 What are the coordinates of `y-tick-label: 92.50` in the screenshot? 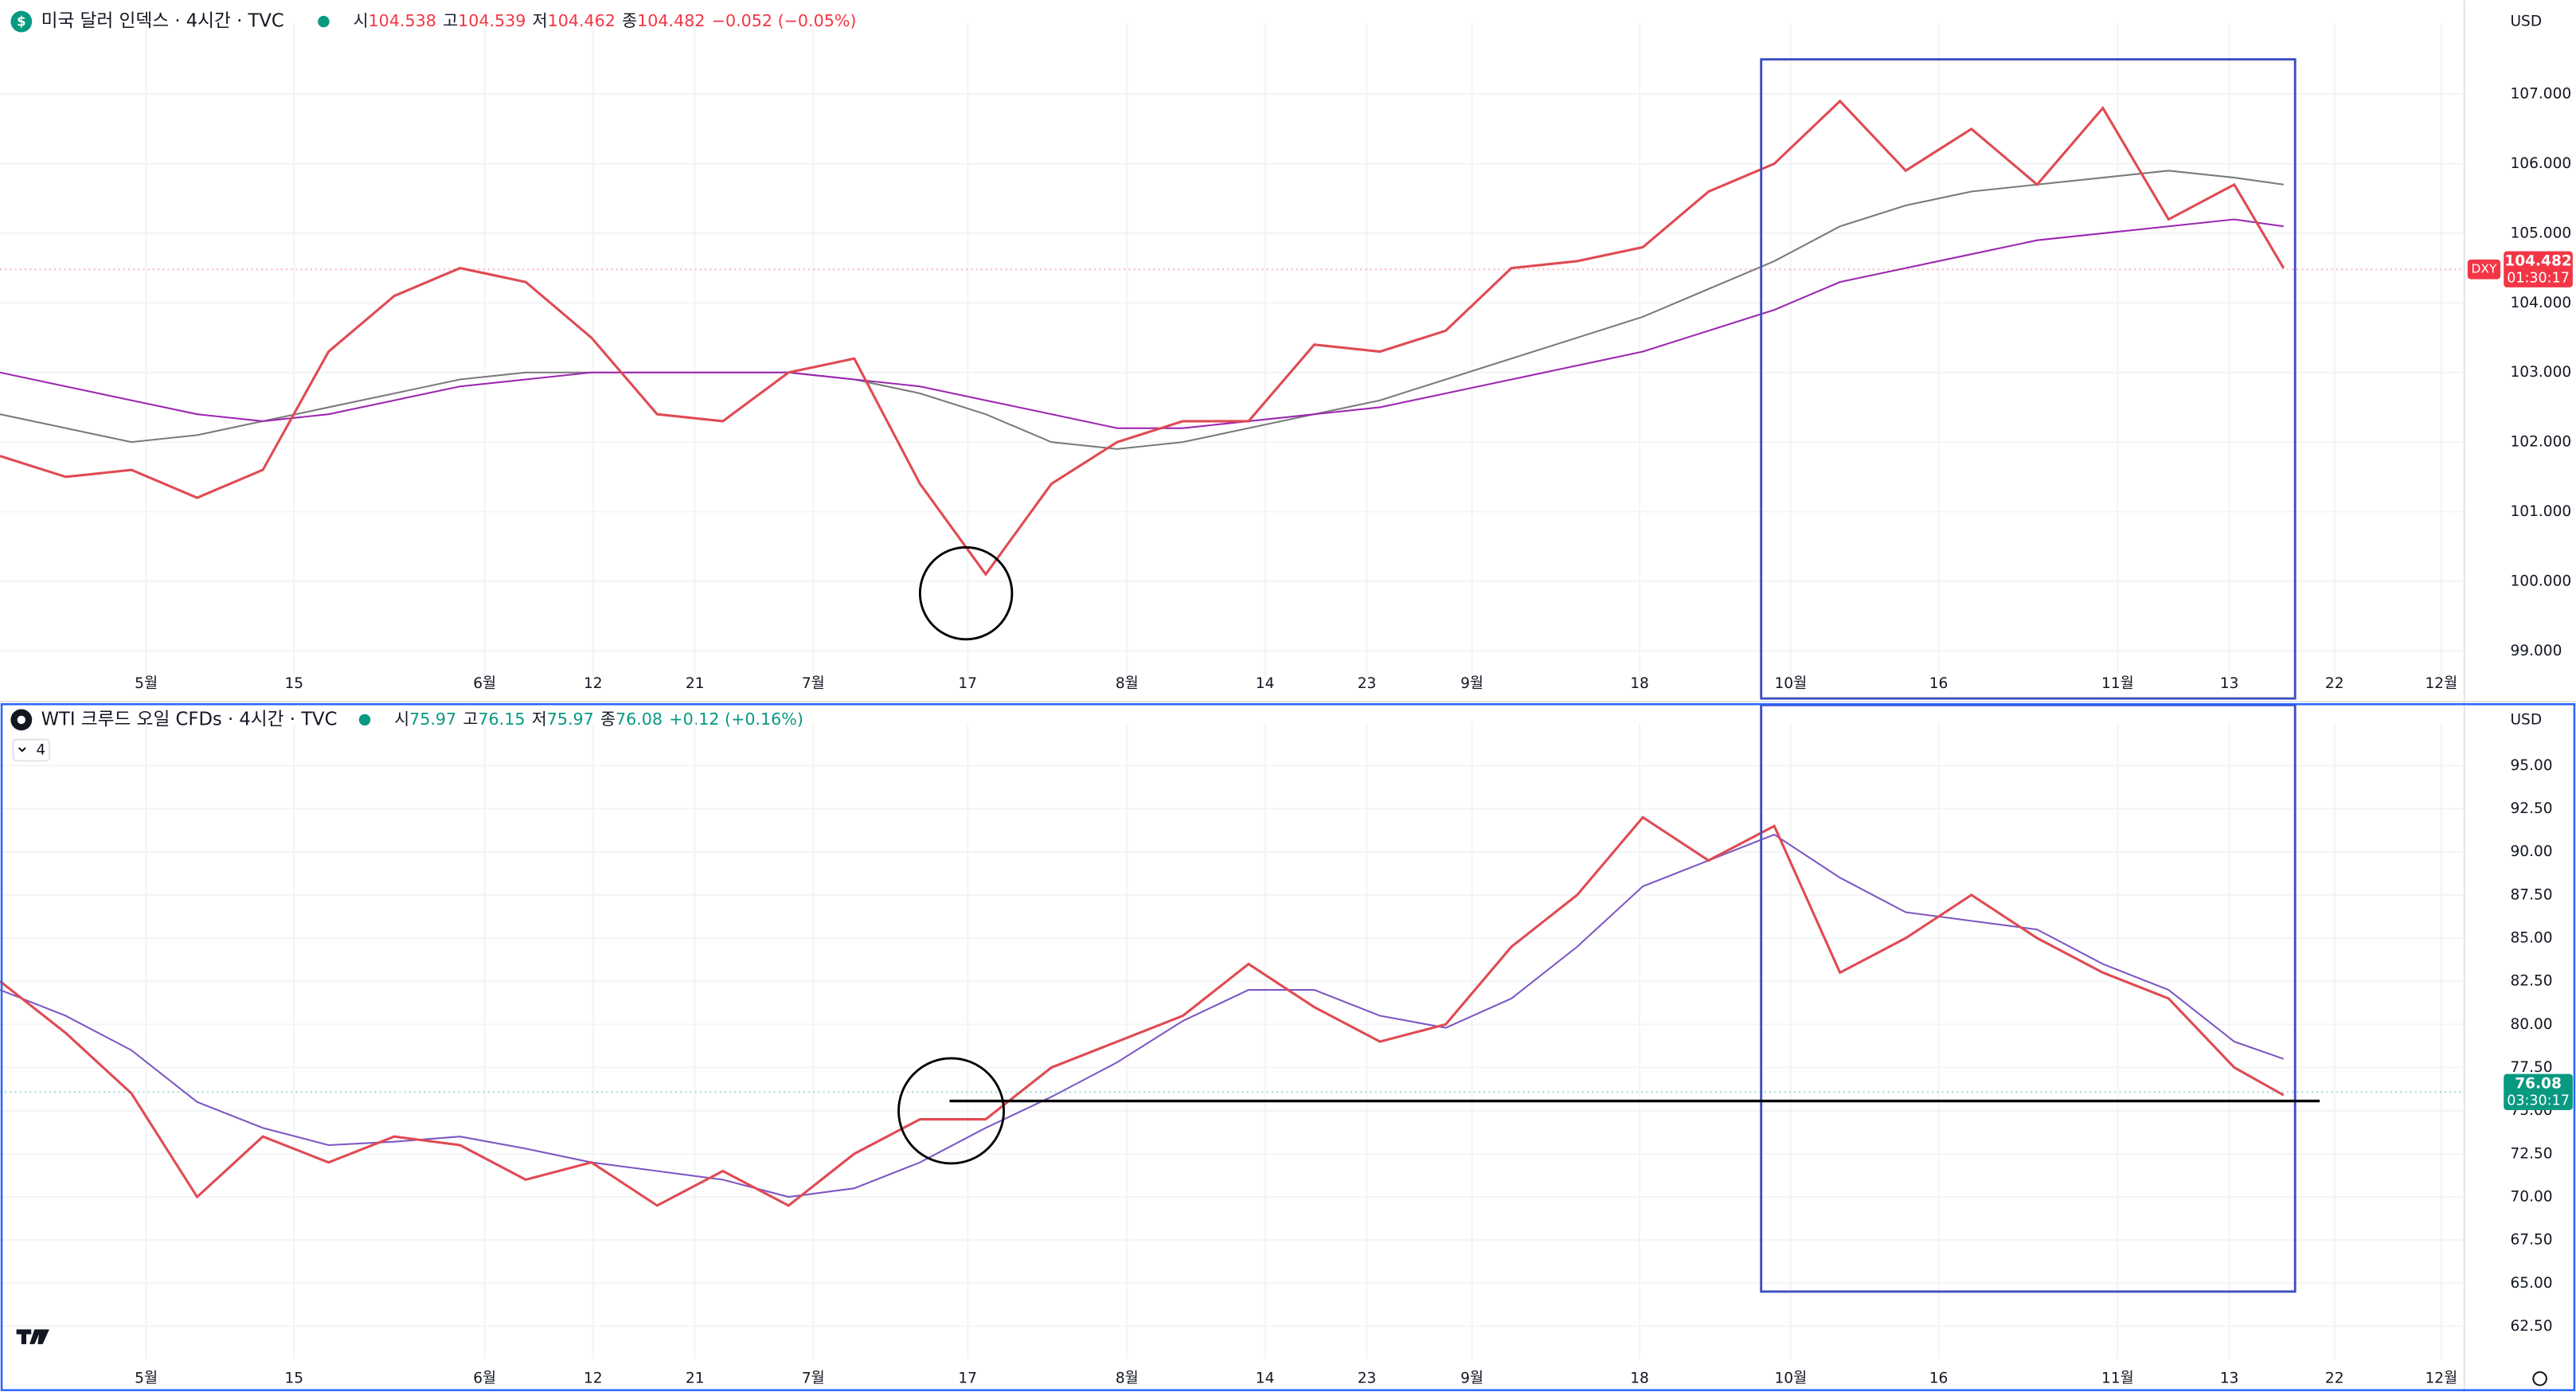 It's located at (2531, 809).